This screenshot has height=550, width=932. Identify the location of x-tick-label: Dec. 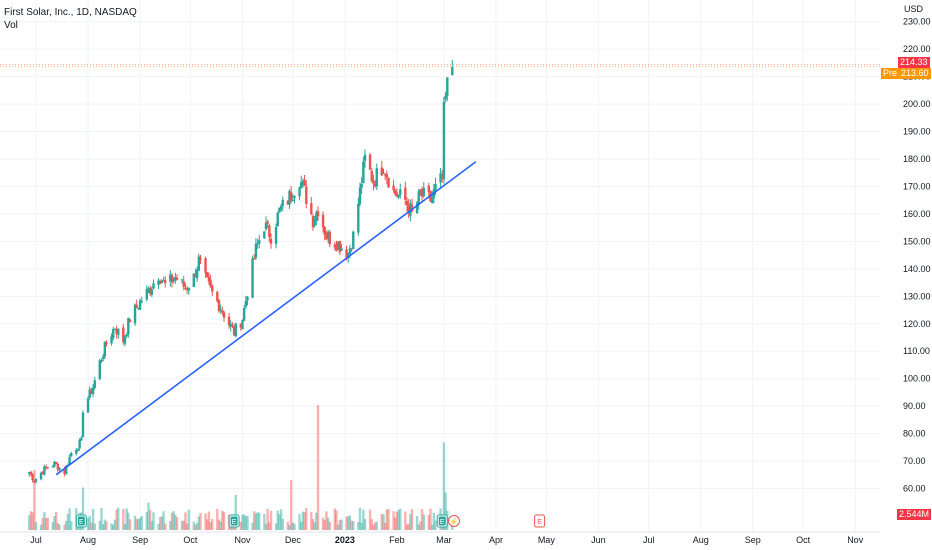
(293, 540).